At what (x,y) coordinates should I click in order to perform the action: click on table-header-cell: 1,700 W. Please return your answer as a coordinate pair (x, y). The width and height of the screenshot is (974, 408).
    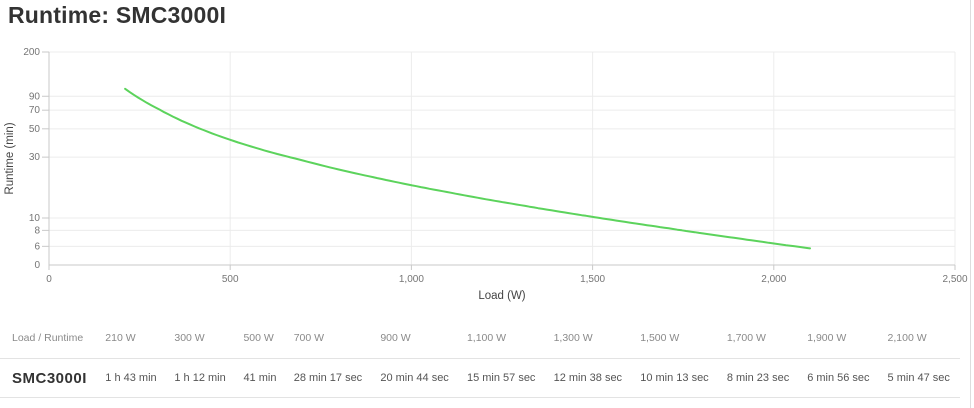
    Looking at the image, I should click on (759, 338).